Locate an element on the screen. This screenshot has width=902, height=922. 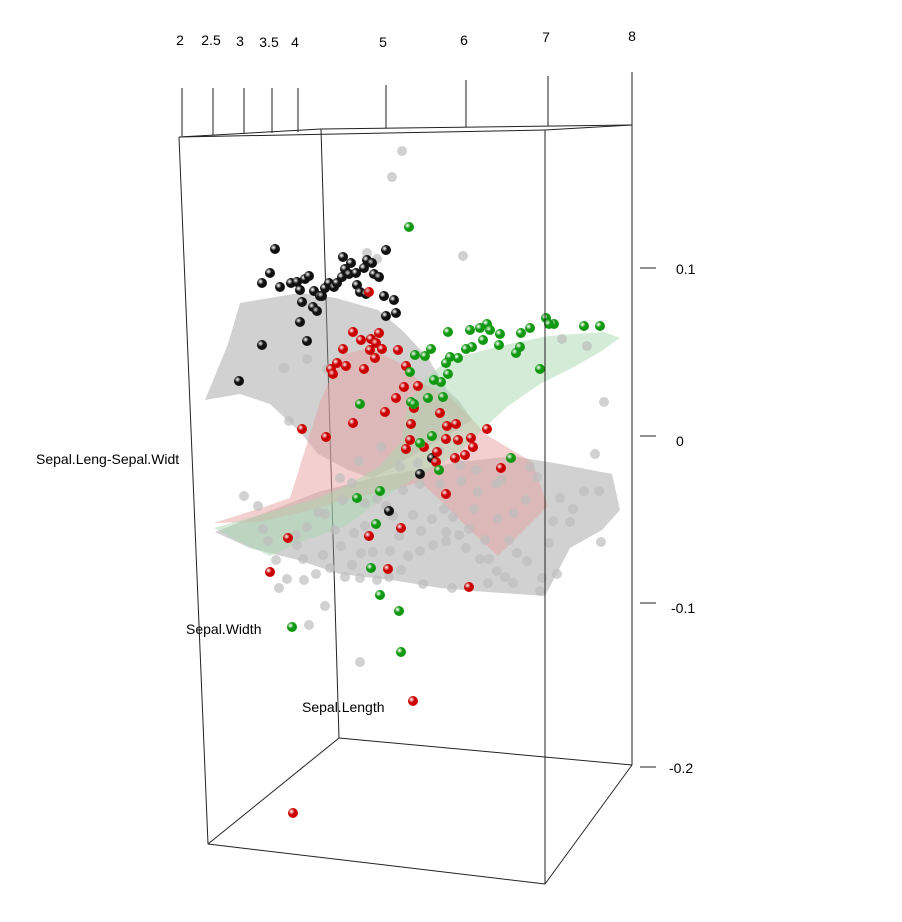
z-axis-ticks is located at coordinates (648, 517).